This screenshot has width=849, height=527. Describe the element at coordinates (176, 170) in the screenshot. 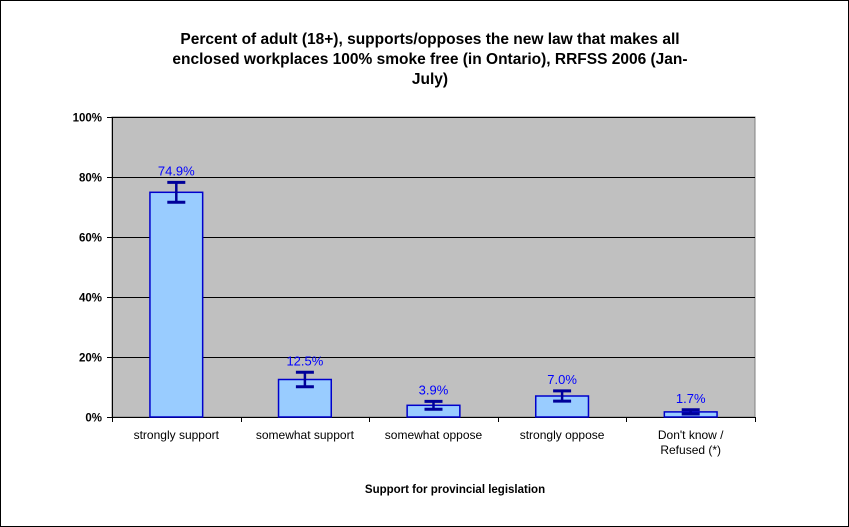

I see `data-label: 74.9%` at that location.